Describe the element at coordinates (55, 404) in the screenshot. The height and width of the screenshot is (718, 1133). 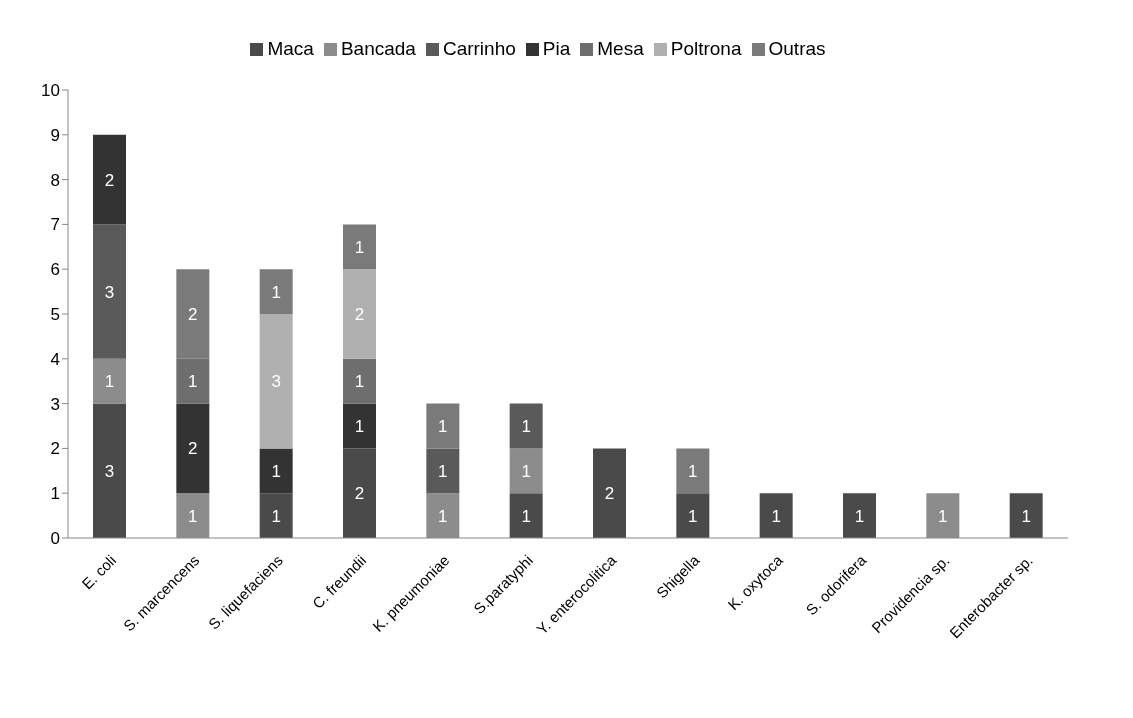
I see `y-tick-label: 3` at that location.